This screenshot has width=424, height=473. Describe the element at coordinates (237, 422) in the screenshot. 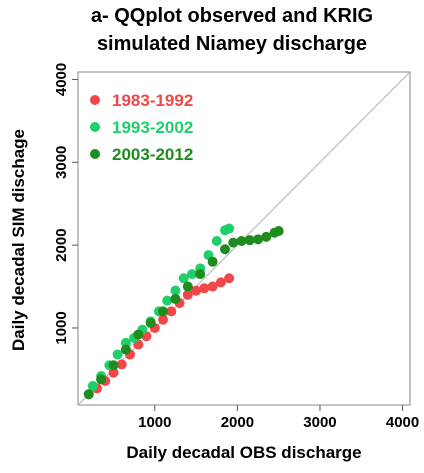

I see `x-tick-label: 2000` at that location.